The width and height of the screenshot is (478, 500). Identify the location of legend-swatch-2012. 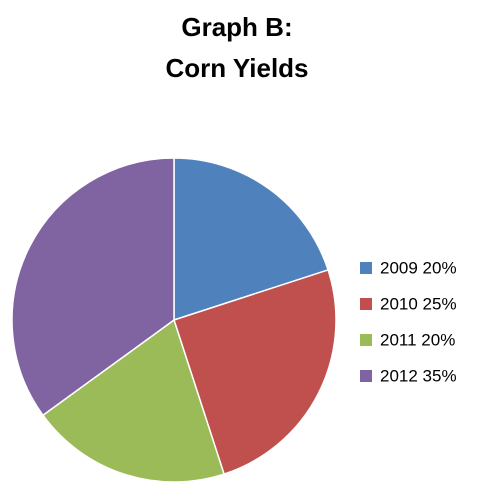
(366, 376).